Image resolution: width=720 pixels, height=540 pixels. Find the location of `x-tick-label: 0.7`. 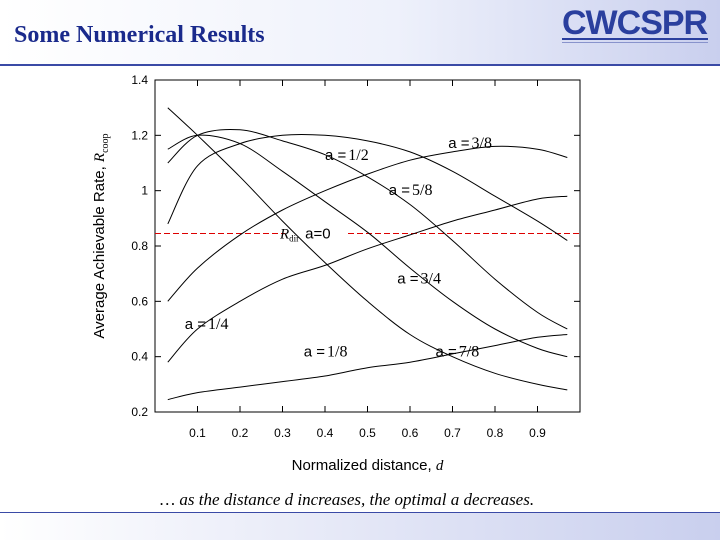

x-tick-label: 0.7 is located at coordinates (452, 433).